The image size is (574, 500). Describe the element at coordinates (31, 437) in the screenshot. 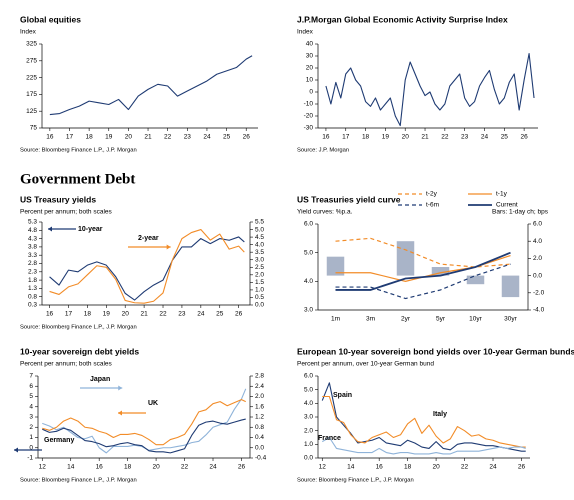

I see `y-tick-label: 1` at that location.